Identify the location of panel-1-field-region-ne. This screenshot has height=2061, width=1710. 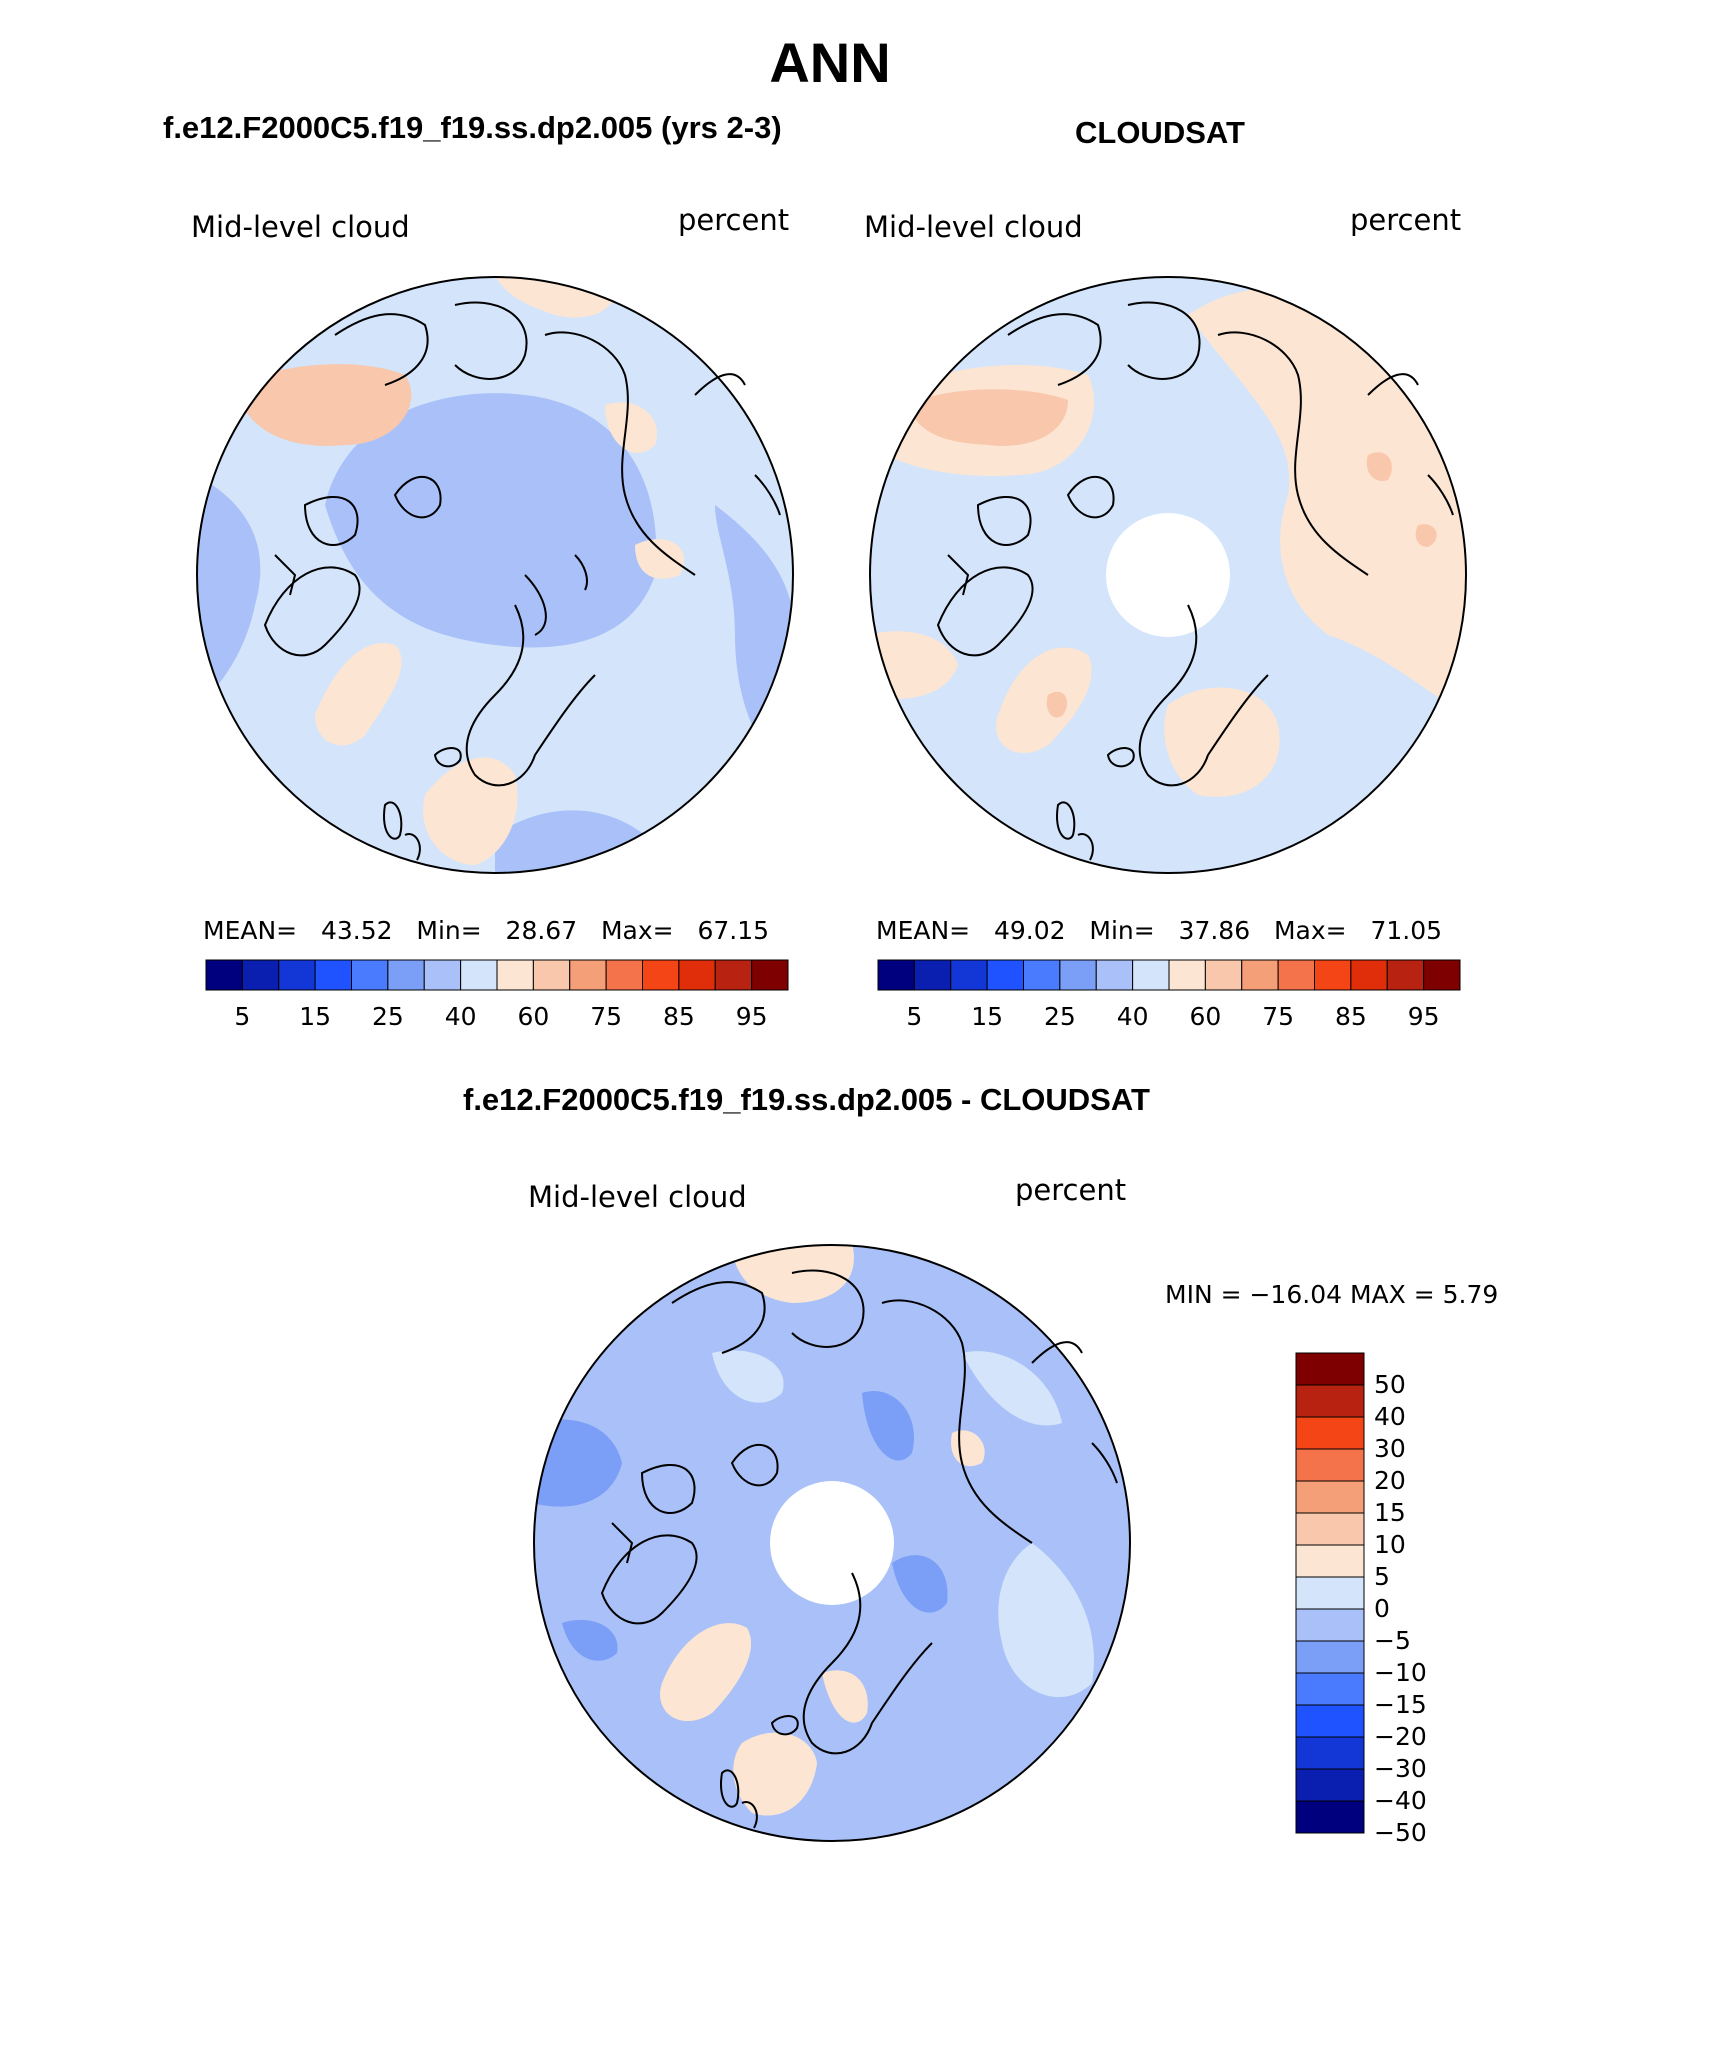
(631, 427).